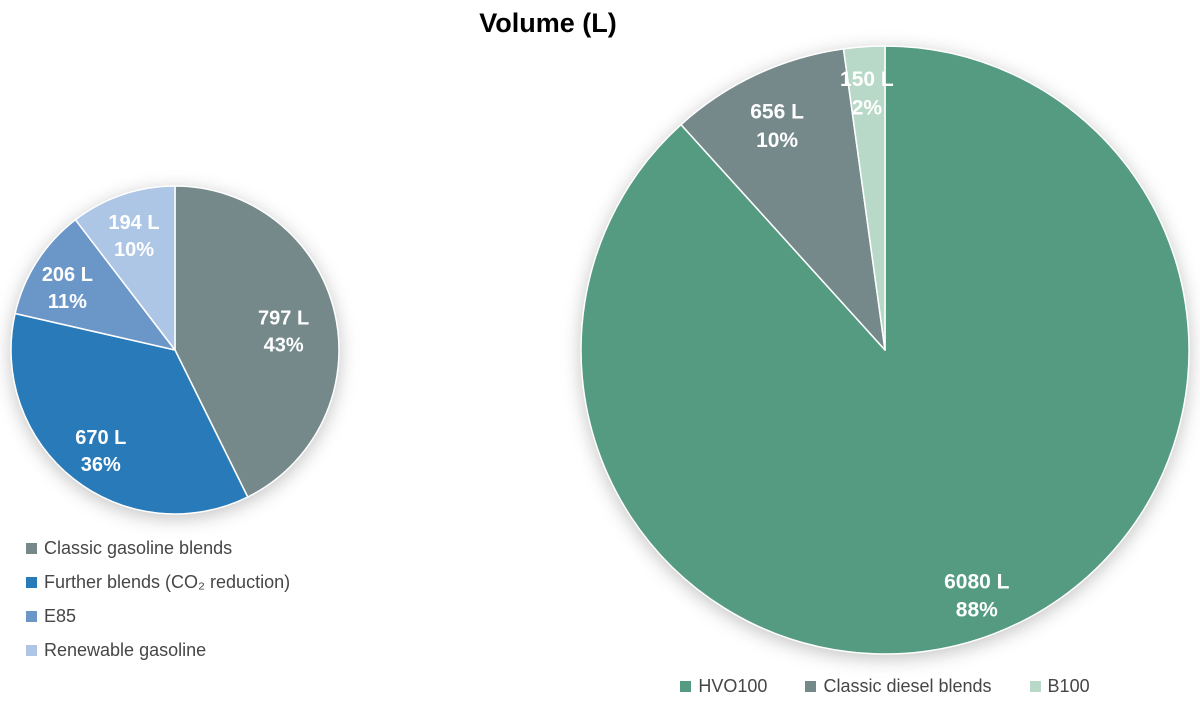 Image resolution: width=1200 pixels, height=718 pixels. Describe the element at coordinates (1068, 686) in the screenshot. I see `legend-label: B100` at that location.